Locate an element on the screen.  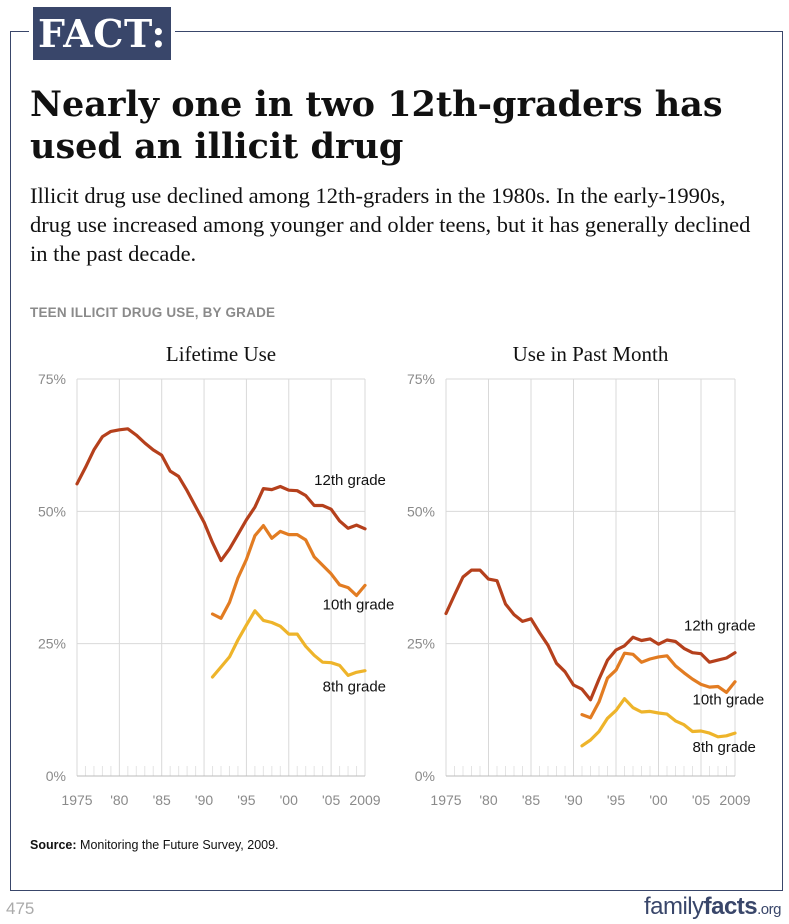
source-text: Monitoring the Future Survey, 2009. is located at coordinates (179, 845).